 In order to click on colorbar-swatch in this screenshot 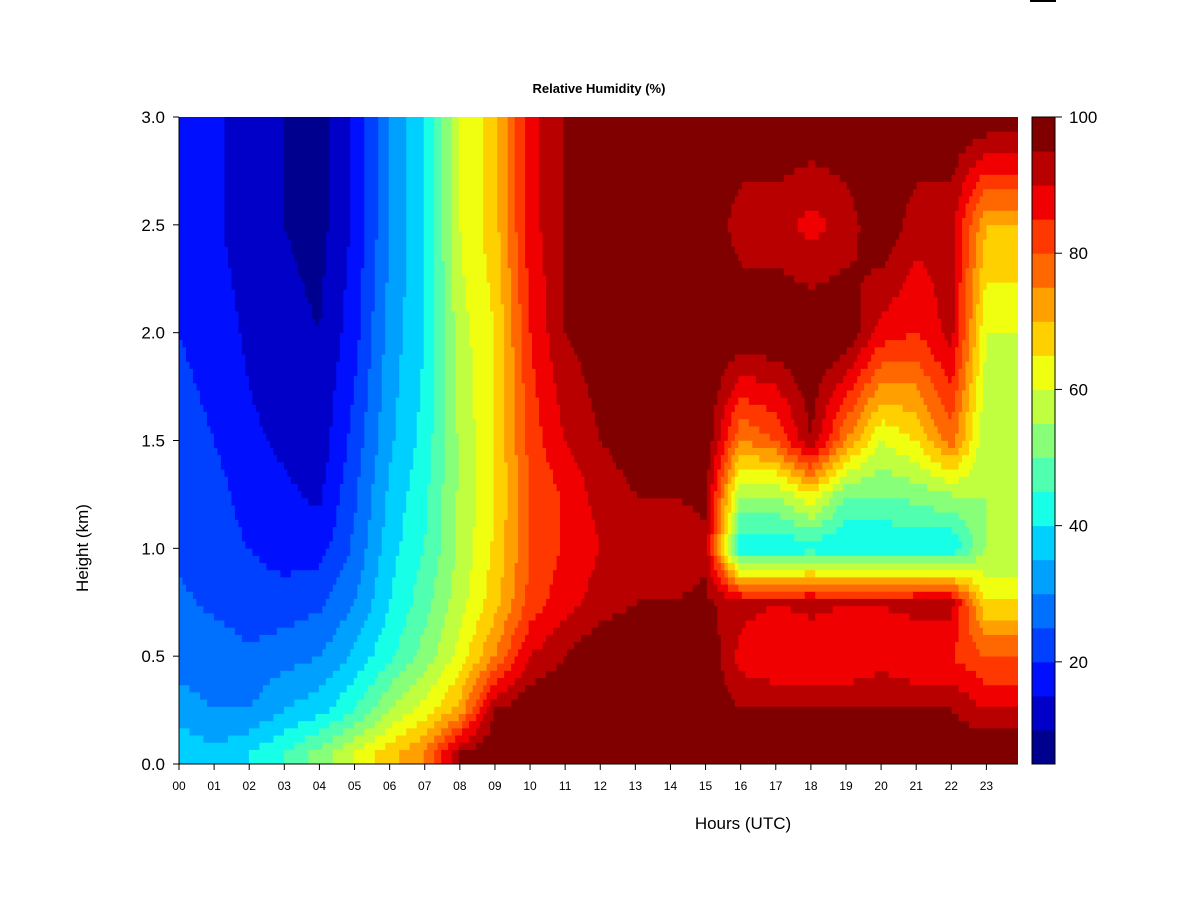, I will do `click(1043, 475)`.